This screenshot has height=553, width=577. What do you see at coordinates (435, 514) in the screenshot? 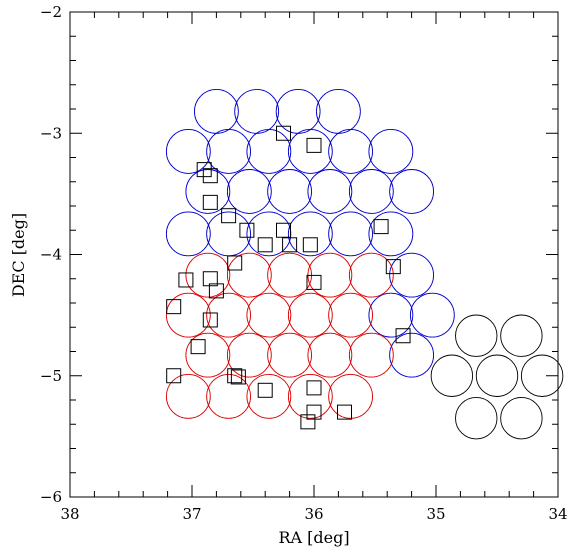
I see `x-tick-label: 35` at bounding box center [435, 514].